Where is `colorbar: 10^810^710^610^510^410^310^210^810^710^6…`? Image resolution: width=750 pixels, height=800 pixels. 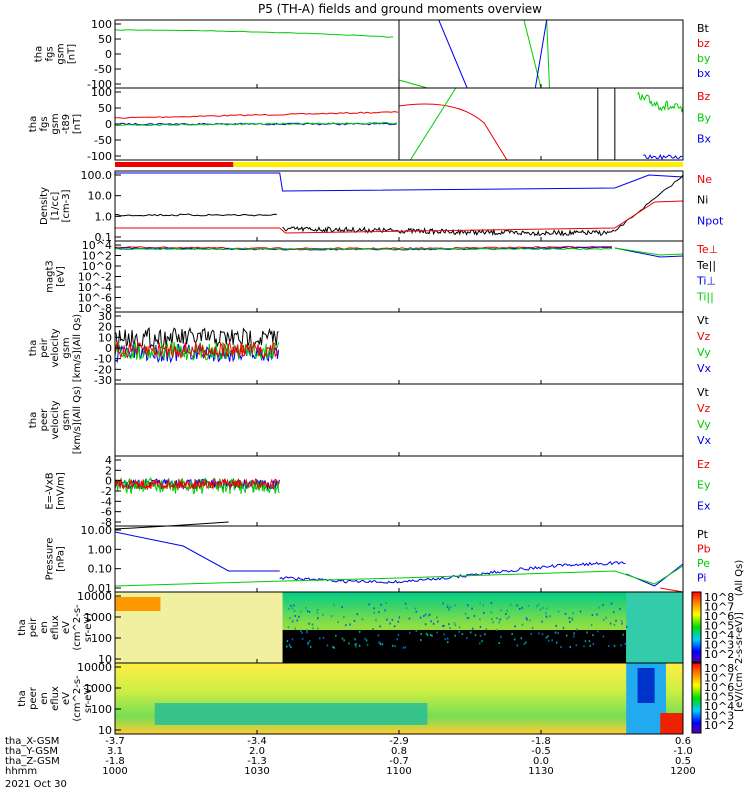
colorbar: 10^810^710^610^510^410^310^210^810^710^6… is located at coordinates (718, 647).